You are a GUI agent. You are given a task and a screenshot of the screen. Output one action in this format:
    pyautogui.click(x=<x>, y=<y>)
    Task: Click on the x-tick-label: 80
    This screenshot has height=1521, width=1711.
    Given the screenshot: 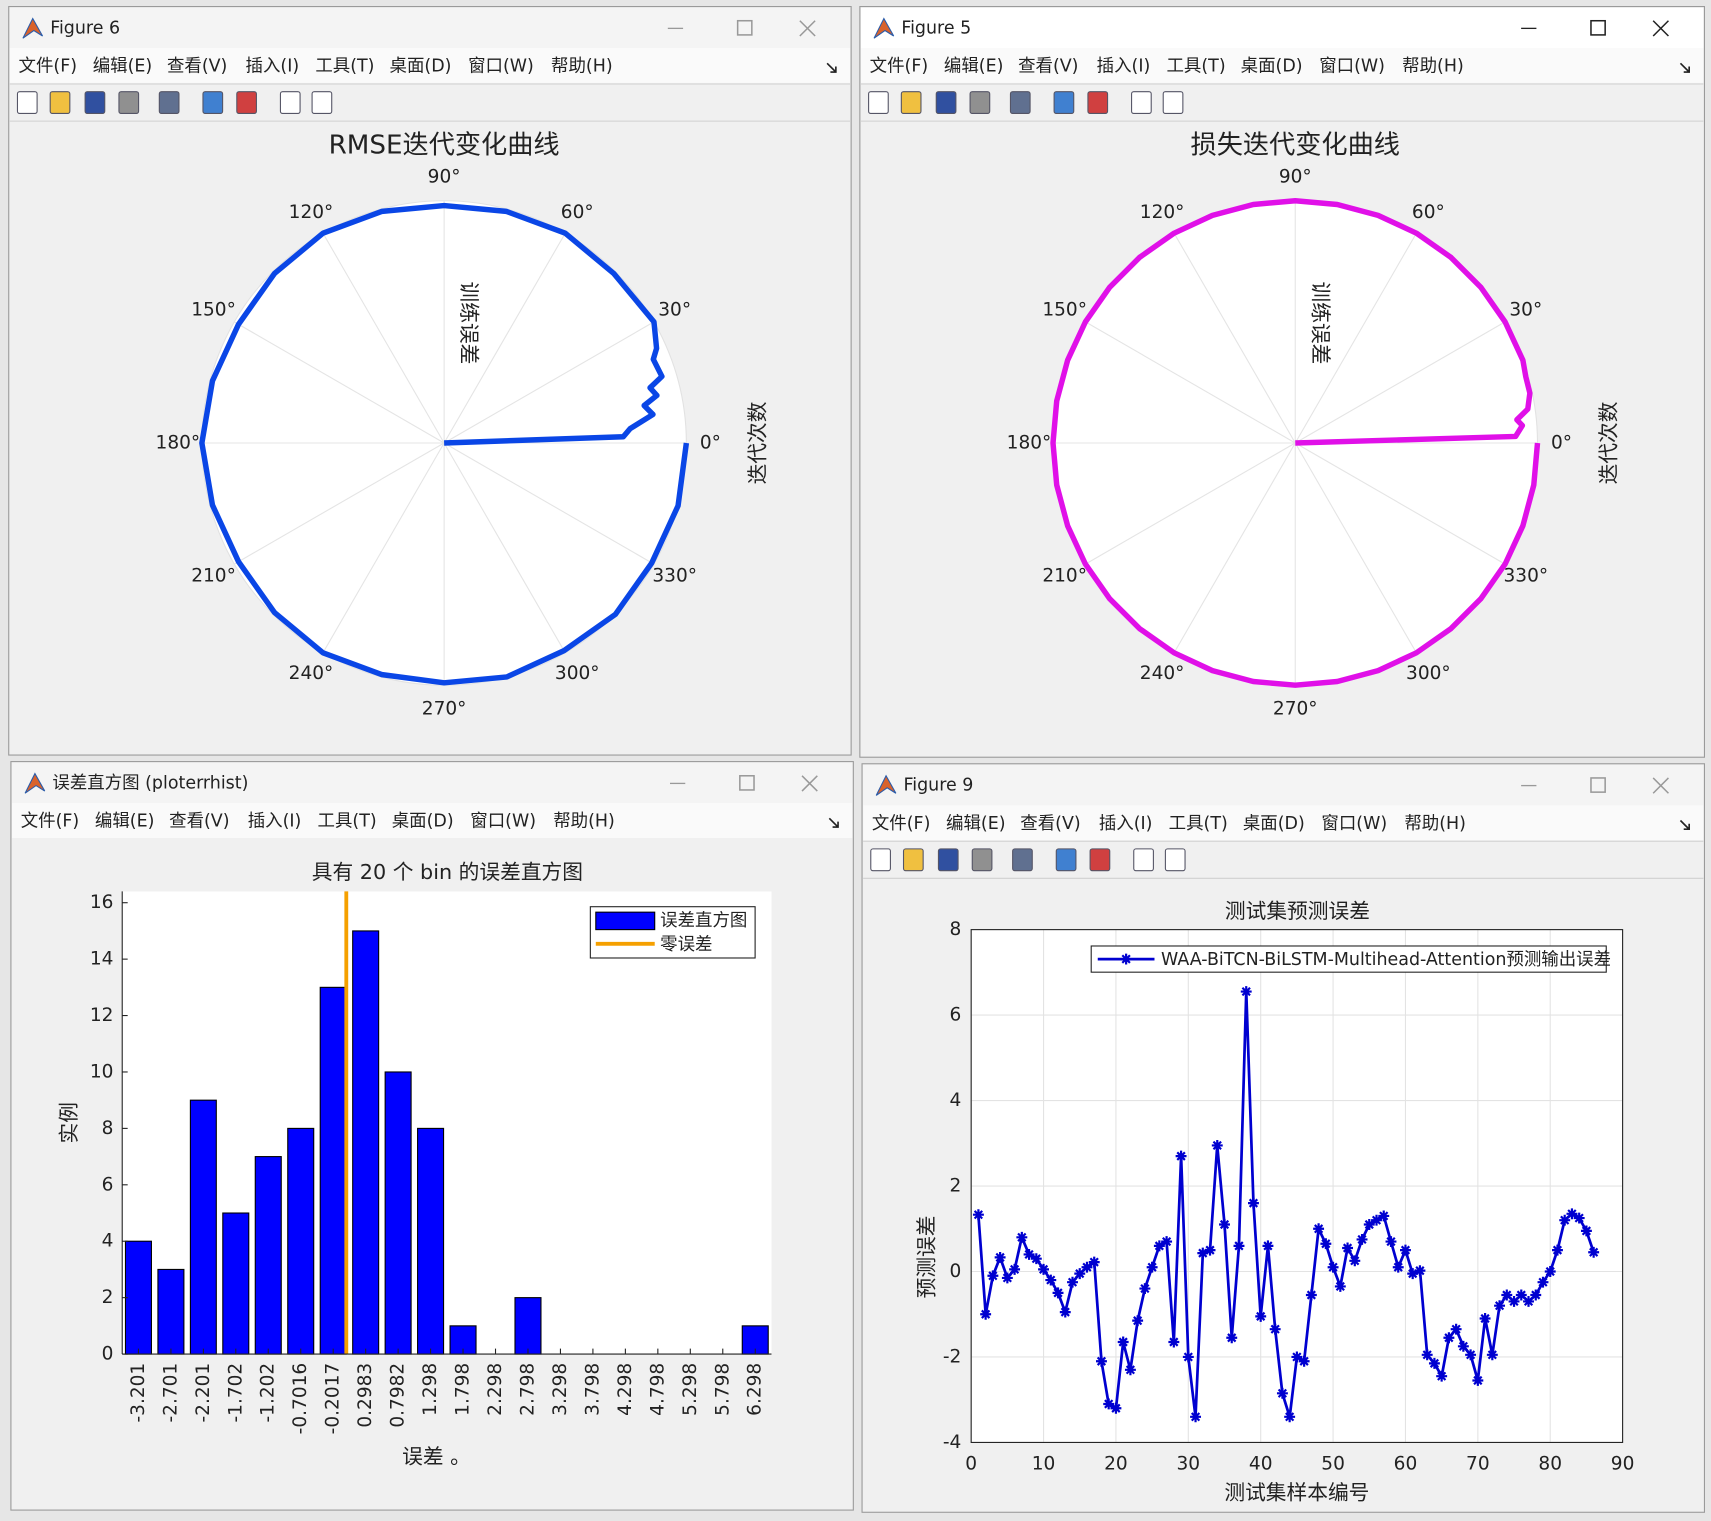 What is the action you would take?
    pyautogui.click(x=1550, y=1464)
    